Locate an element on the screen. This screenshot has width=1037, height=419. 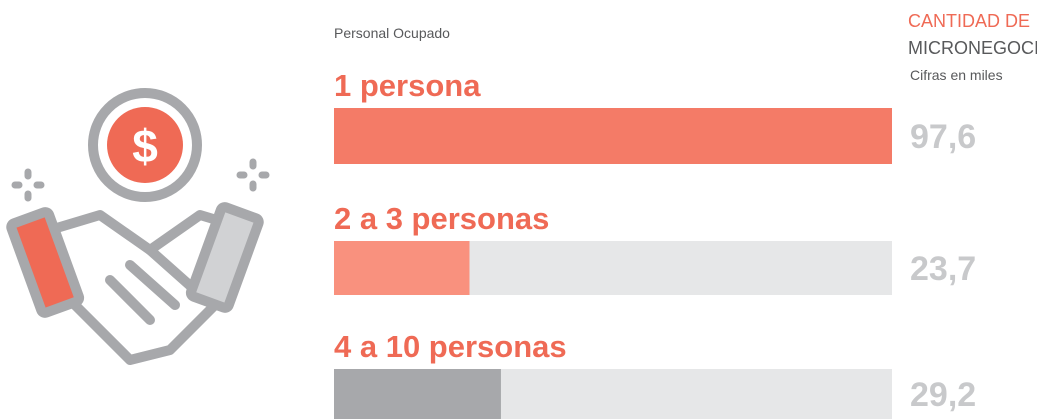
category-label: 2 a 3 personas is located at coordinates (441, 218).